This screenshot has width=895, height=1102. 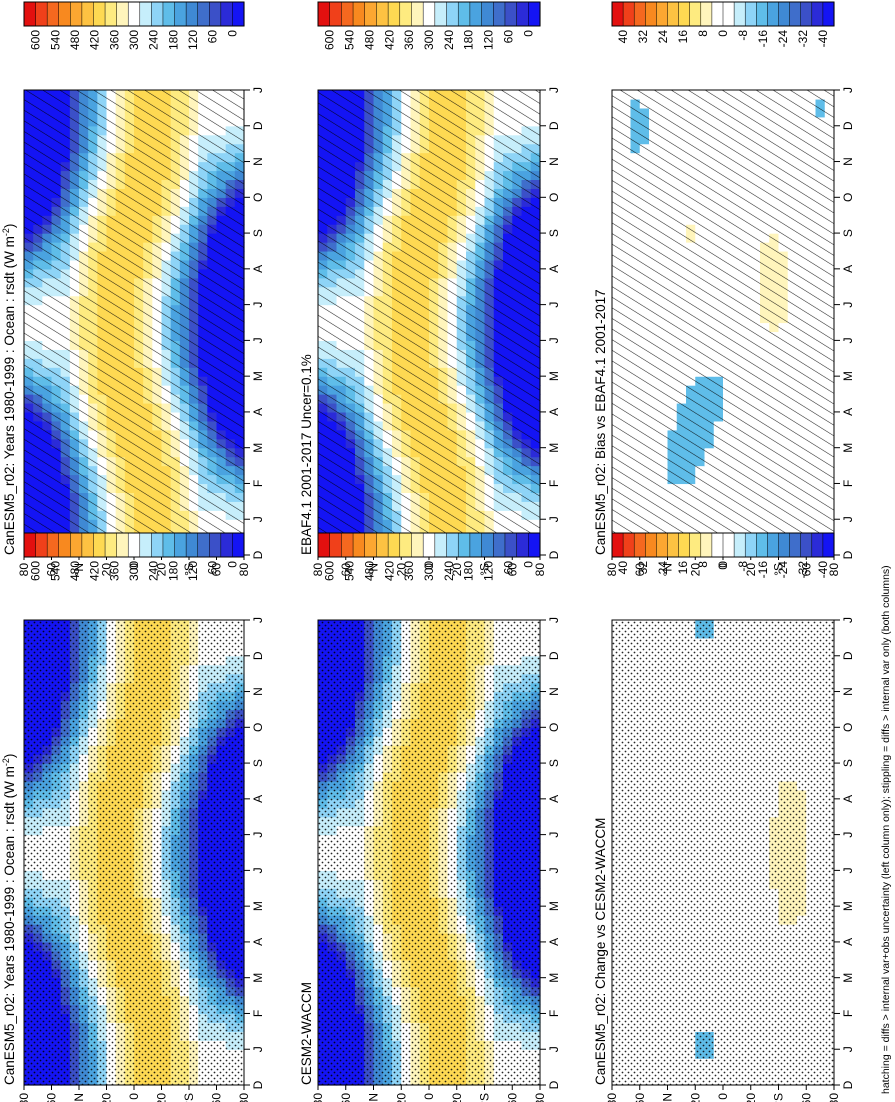 I want to click on colorbar-label: 120, so click(x=489, y=40).